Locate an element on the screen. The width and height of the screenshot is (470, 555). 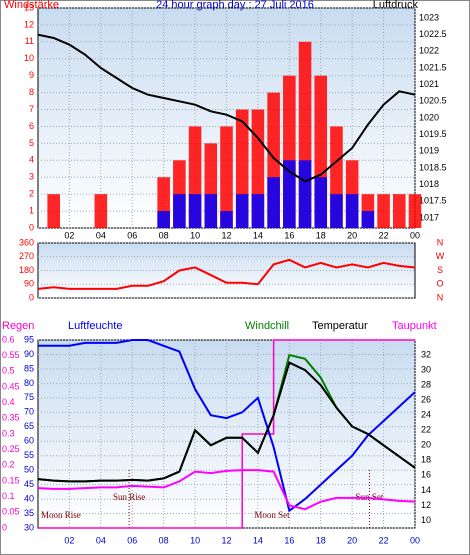
tick-label: 1017.5 is located at coordinates (433, 201).